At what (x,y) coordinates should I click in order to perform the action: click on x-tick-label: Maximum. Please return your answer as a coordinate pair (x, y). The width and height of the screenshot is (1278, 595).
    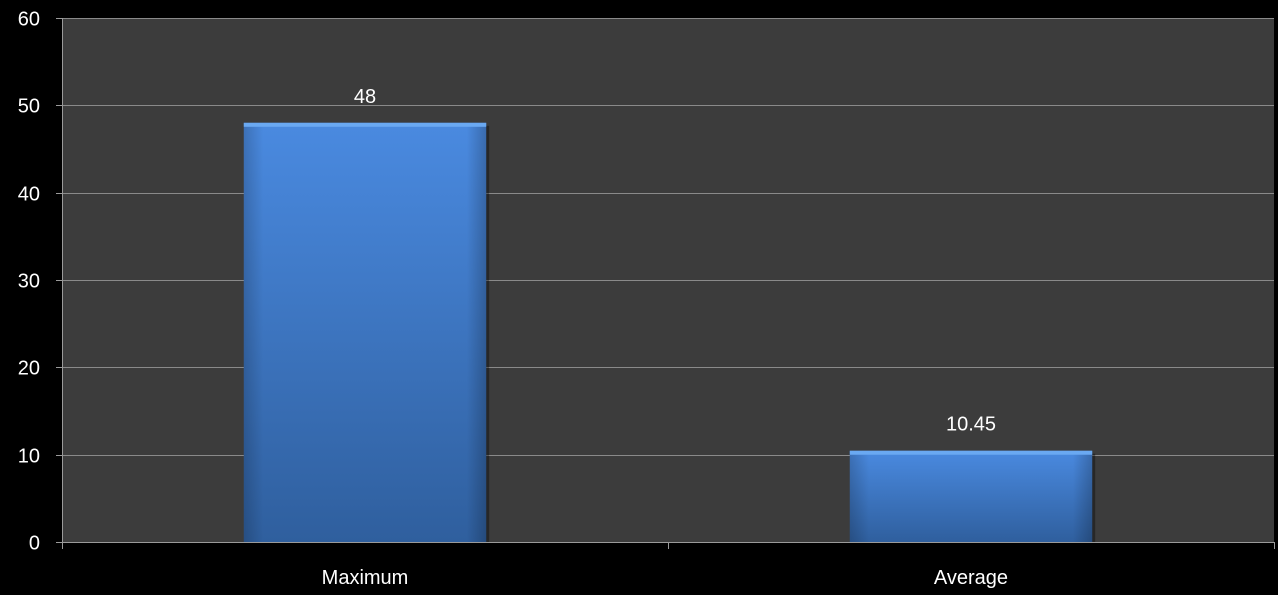
    Looking at the image, I should click on (365, 578).